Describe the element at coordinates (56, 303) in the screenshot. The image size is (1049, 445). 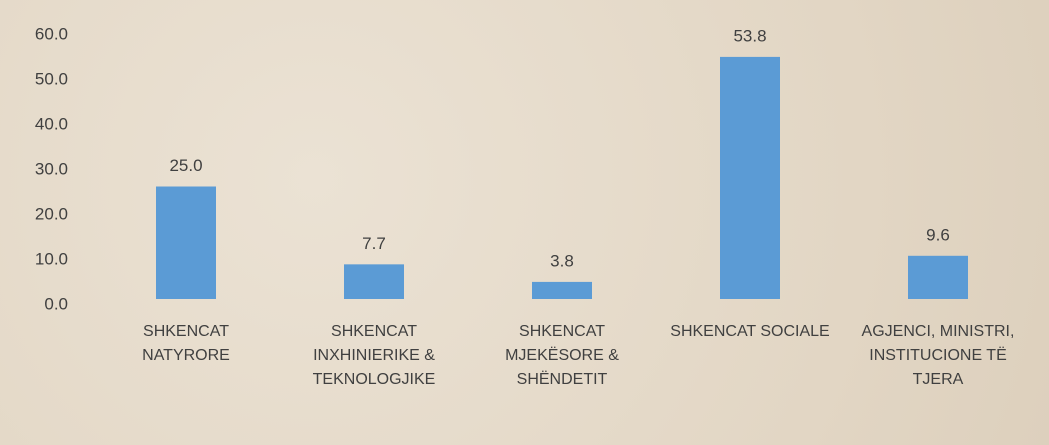
I see `y-tick-label: 0.0` at that location.